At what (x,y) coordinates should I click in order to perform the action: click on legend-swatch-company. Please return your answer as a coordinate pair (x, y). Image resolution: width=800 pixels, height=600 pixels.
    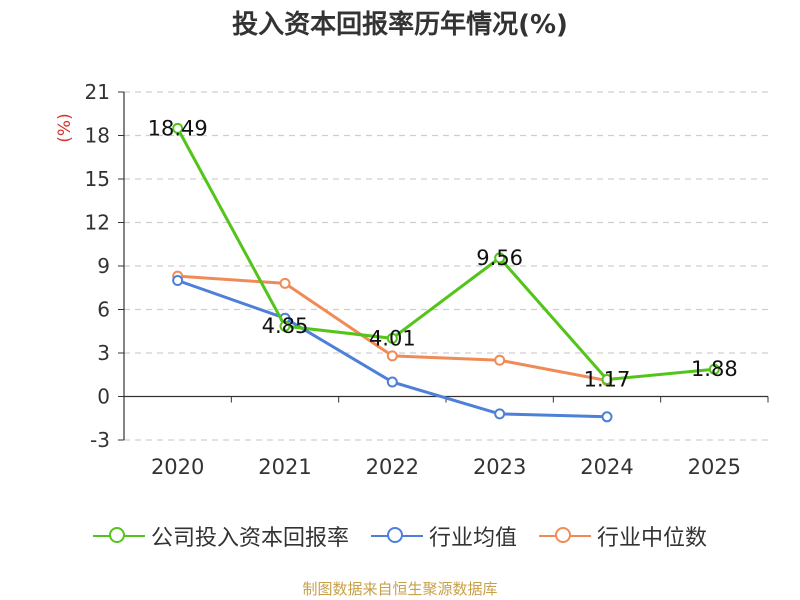
    Looking at the image, I should click on (118, 536).